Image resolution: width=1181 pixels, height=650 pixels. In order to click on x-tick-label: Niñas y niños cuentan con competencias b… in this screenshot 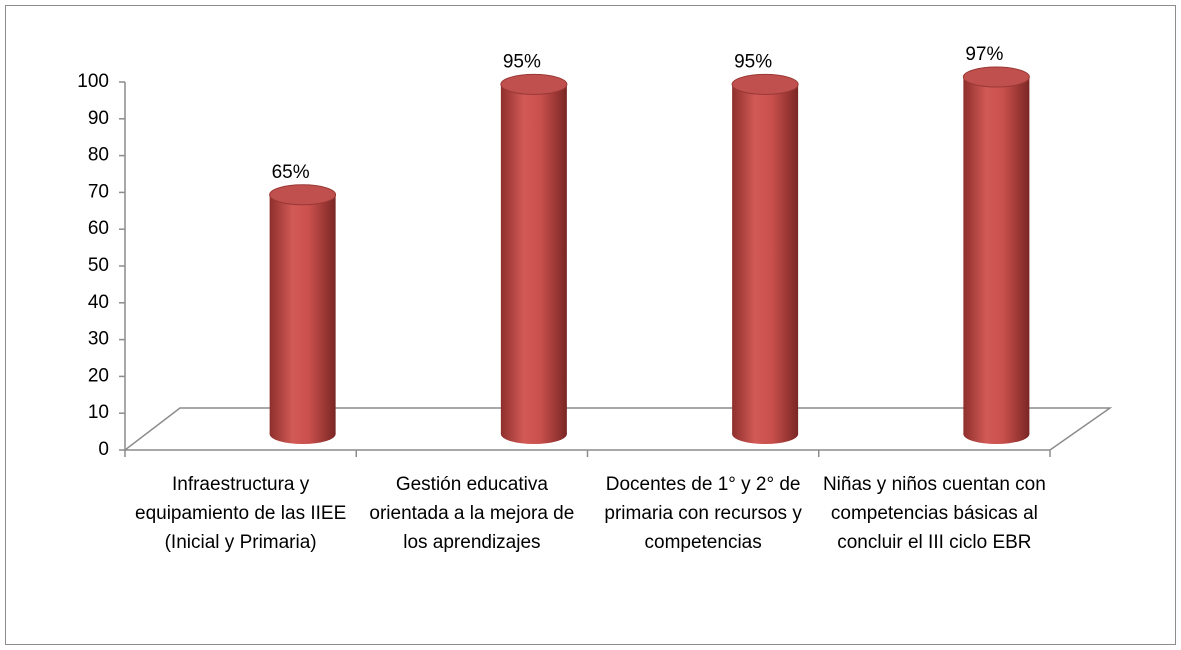, I will do `click(934, 513)`.